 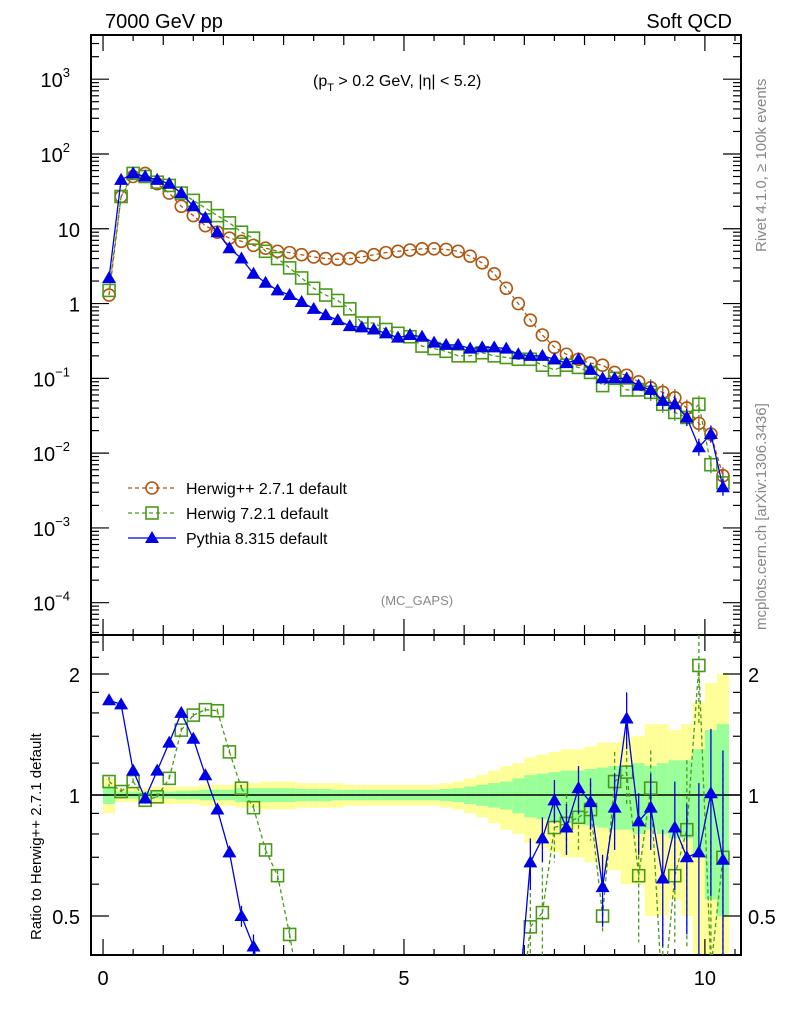 What do you see at coordinates (74, 676) in the screenshot?
I see `ratio-tick-label-left: 2` at bounding box center [74, 676].